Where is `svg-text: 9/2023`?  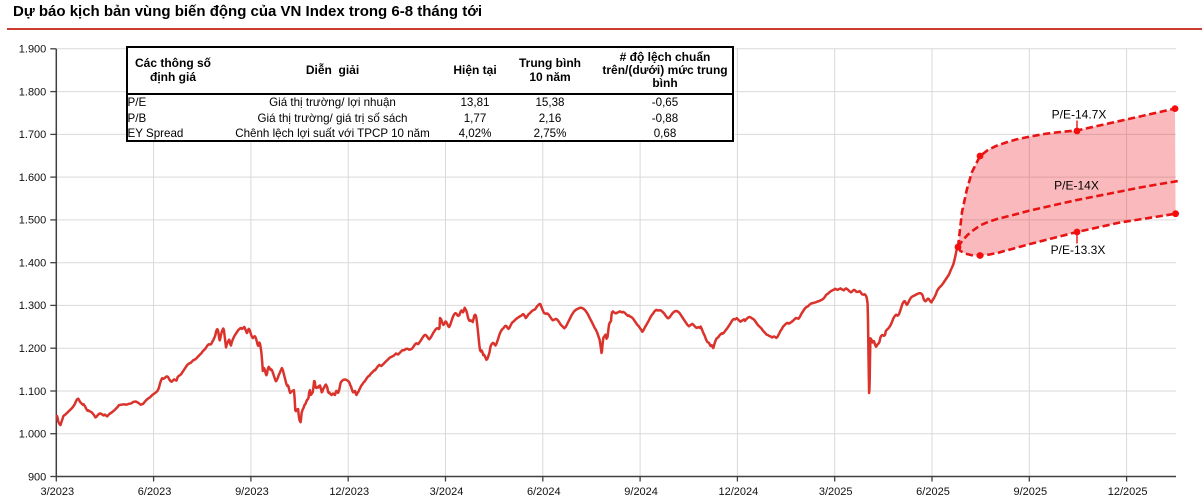
svg-text: 9/2023 is located at coordinates (252, 492).